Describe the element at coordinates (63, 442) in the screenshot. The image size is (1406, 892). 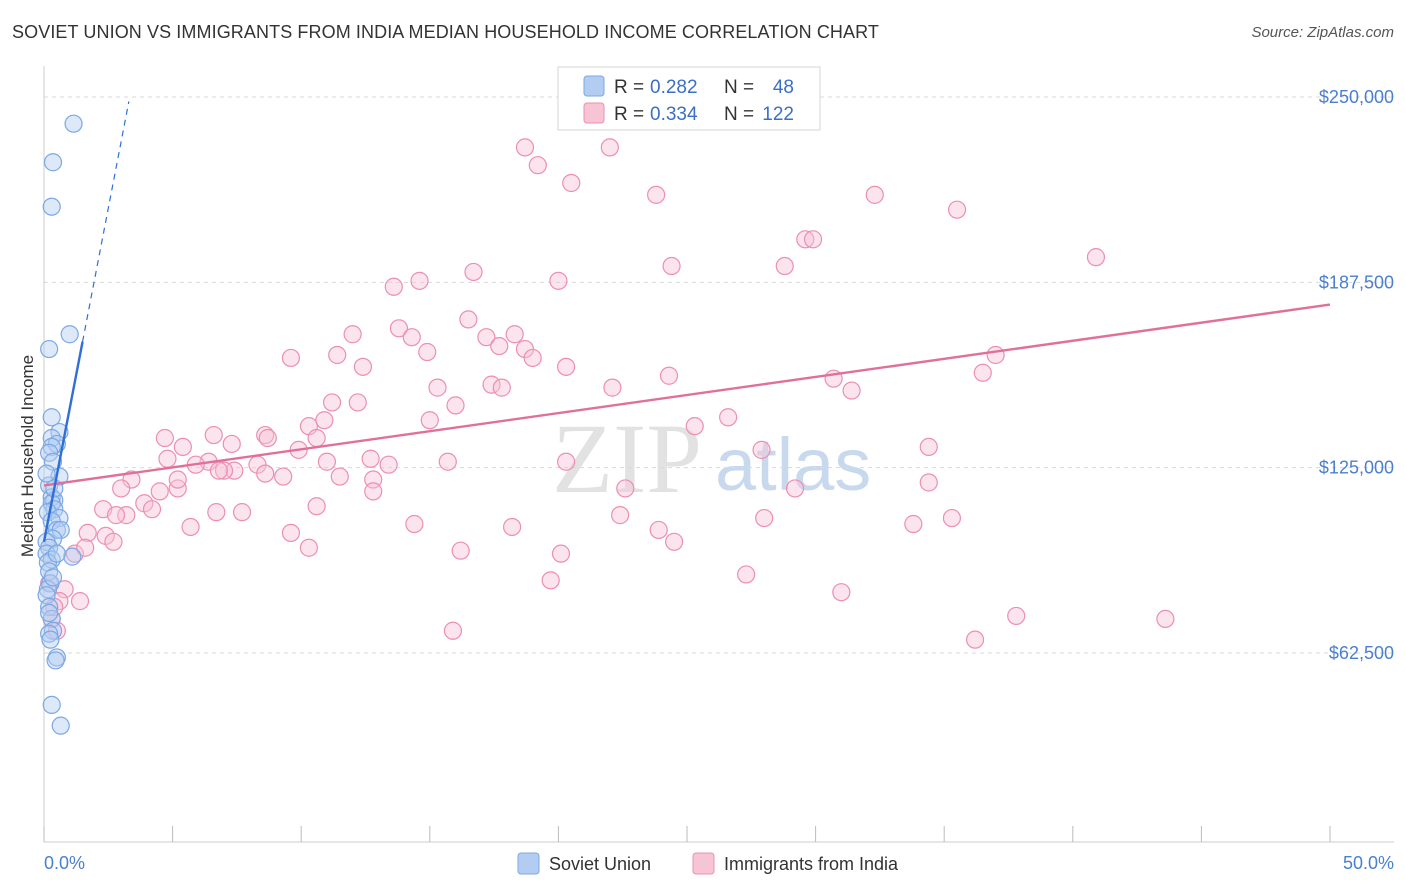
I see `soviet-trend-line` at that location.